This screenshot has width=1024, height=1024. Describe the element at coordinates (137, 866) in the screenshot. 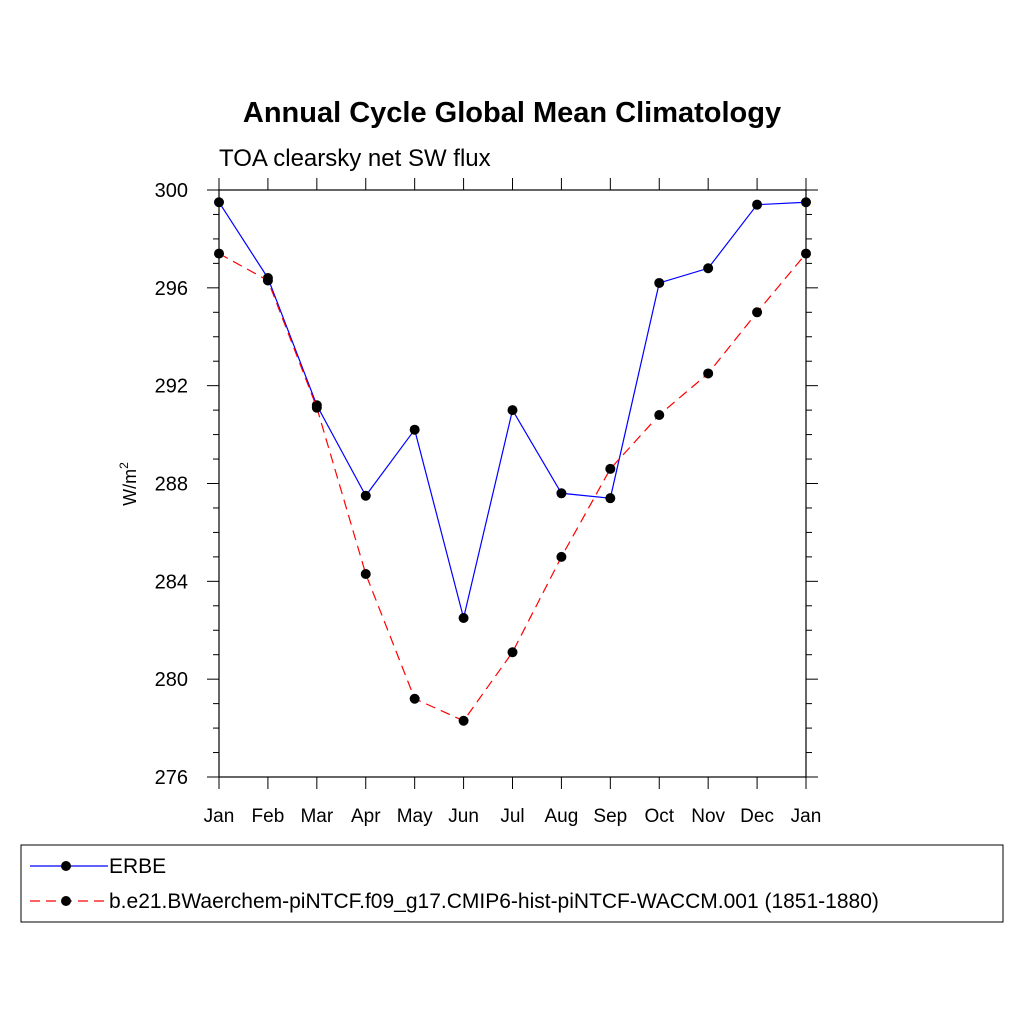

I see `legend-label: ERBE` at that location.